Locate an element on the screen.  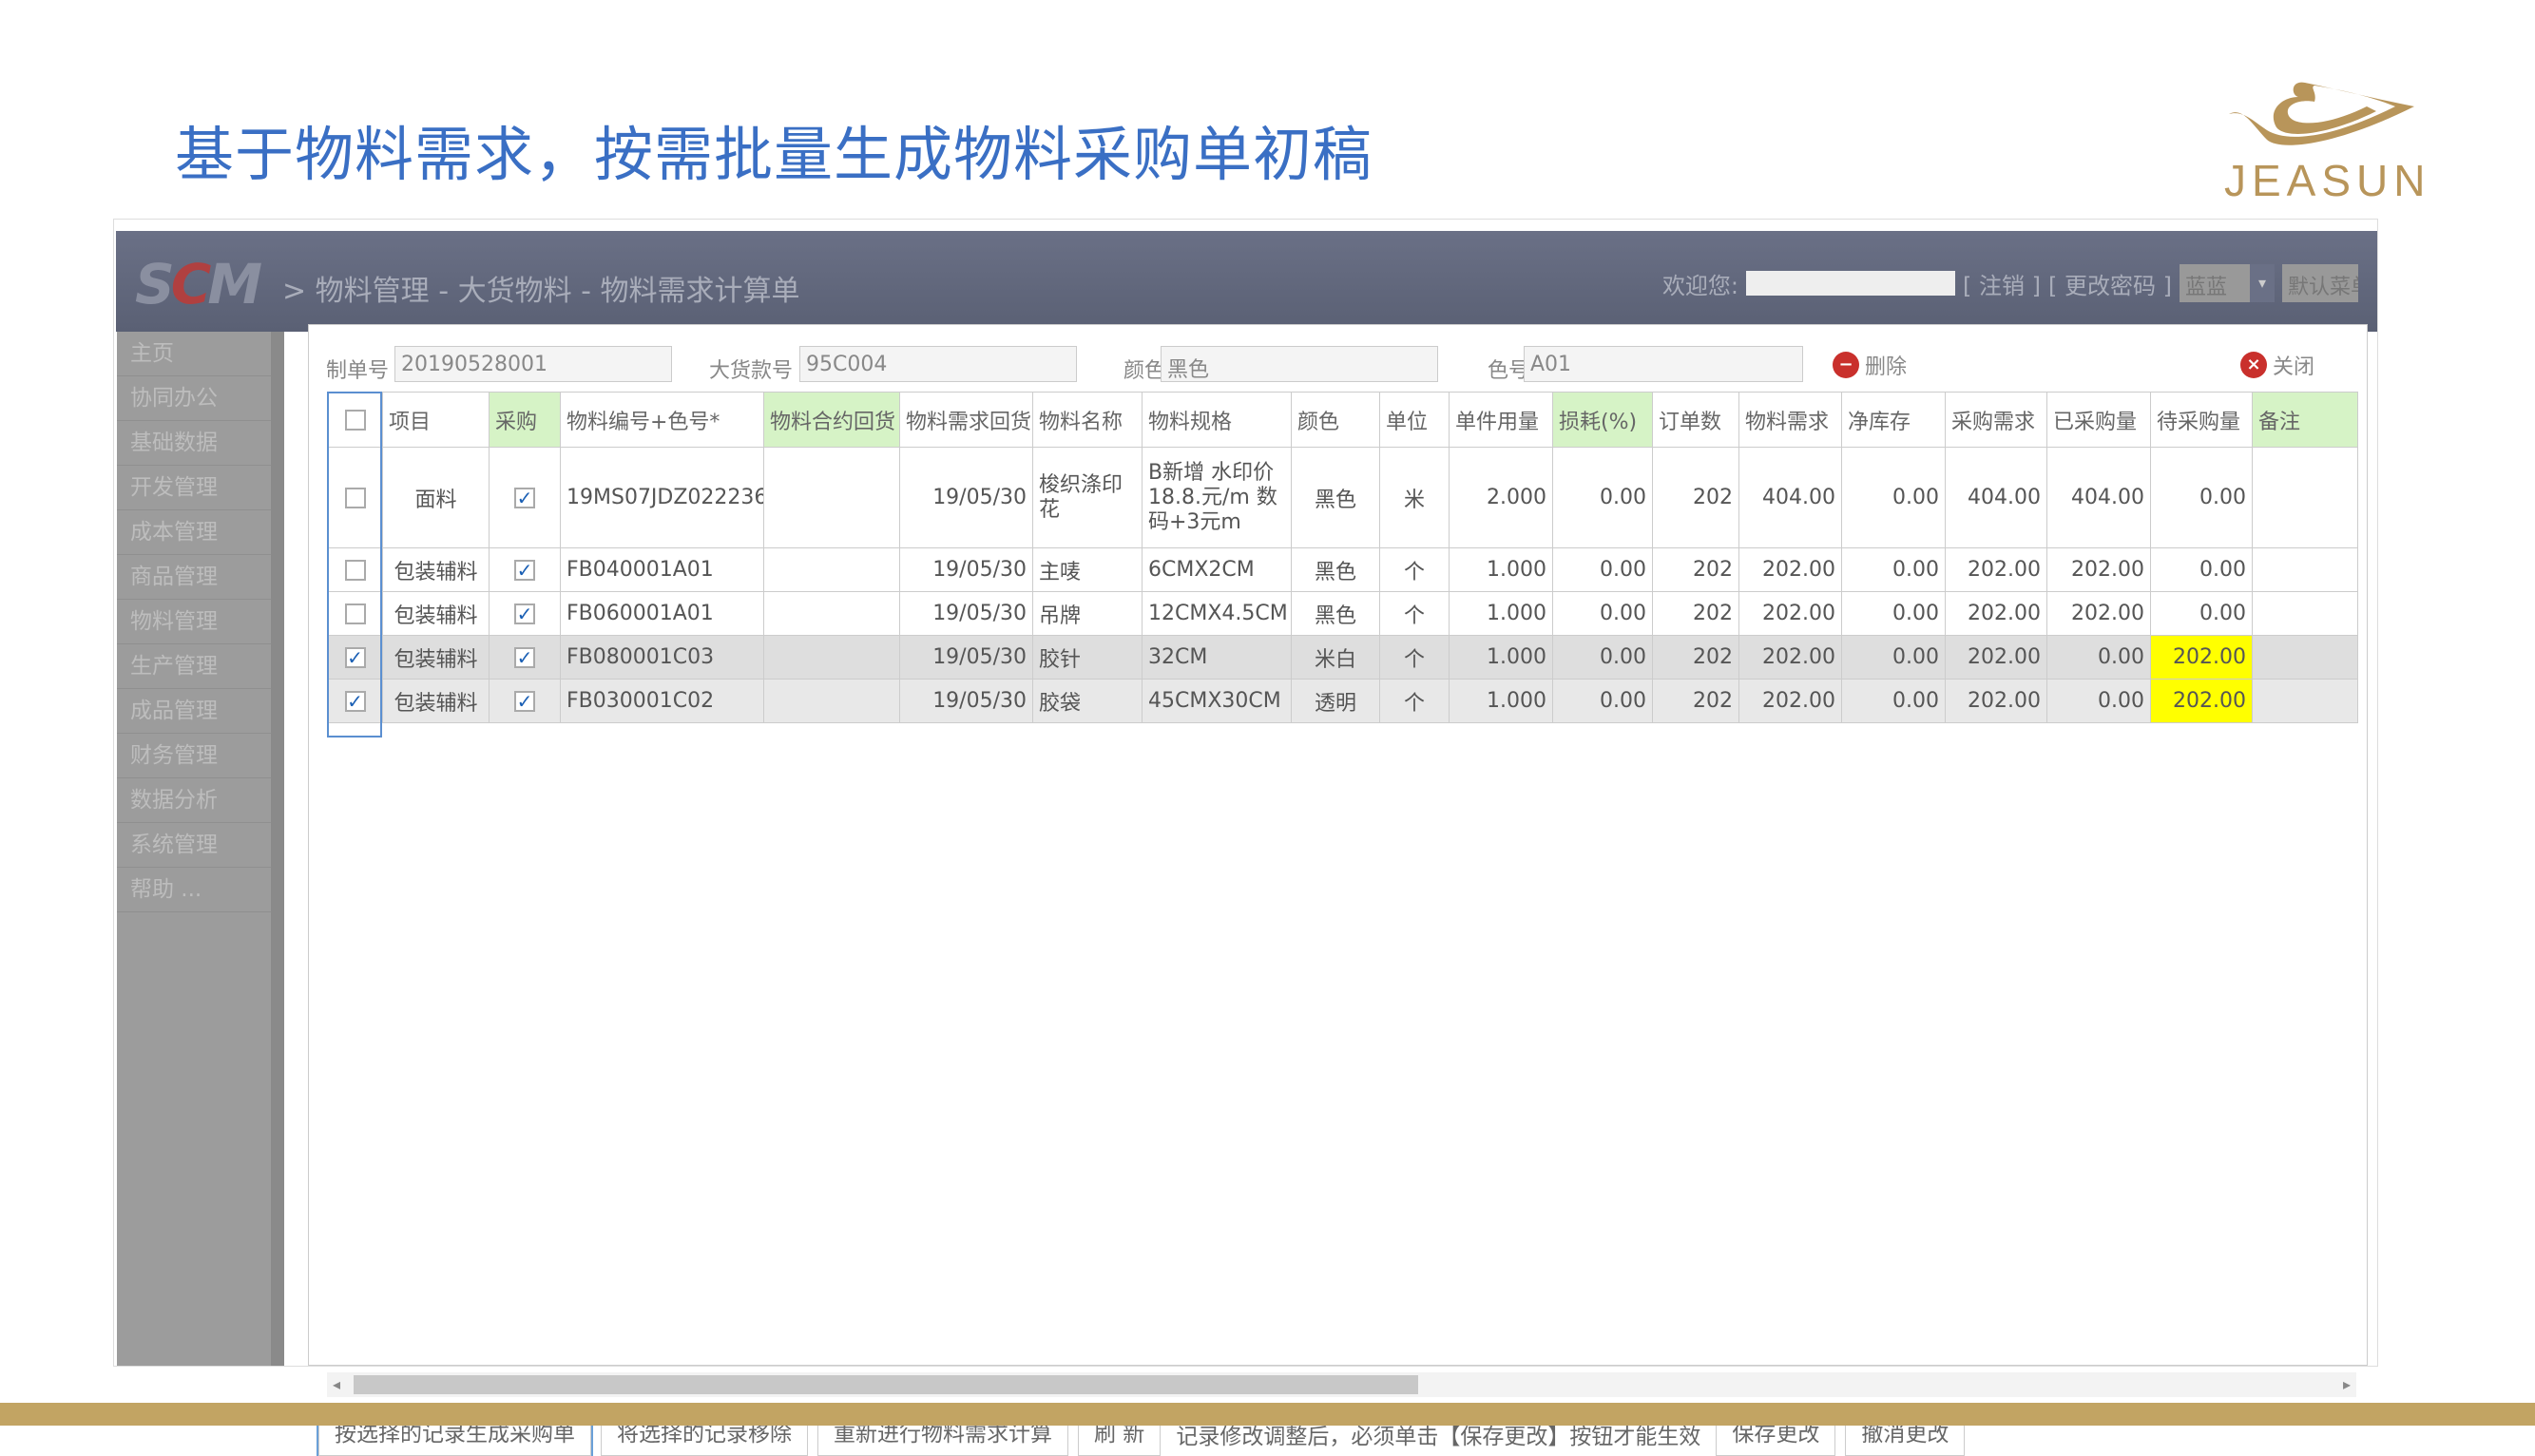
color-field: 黑色 is located at coordinates (1300, 364).